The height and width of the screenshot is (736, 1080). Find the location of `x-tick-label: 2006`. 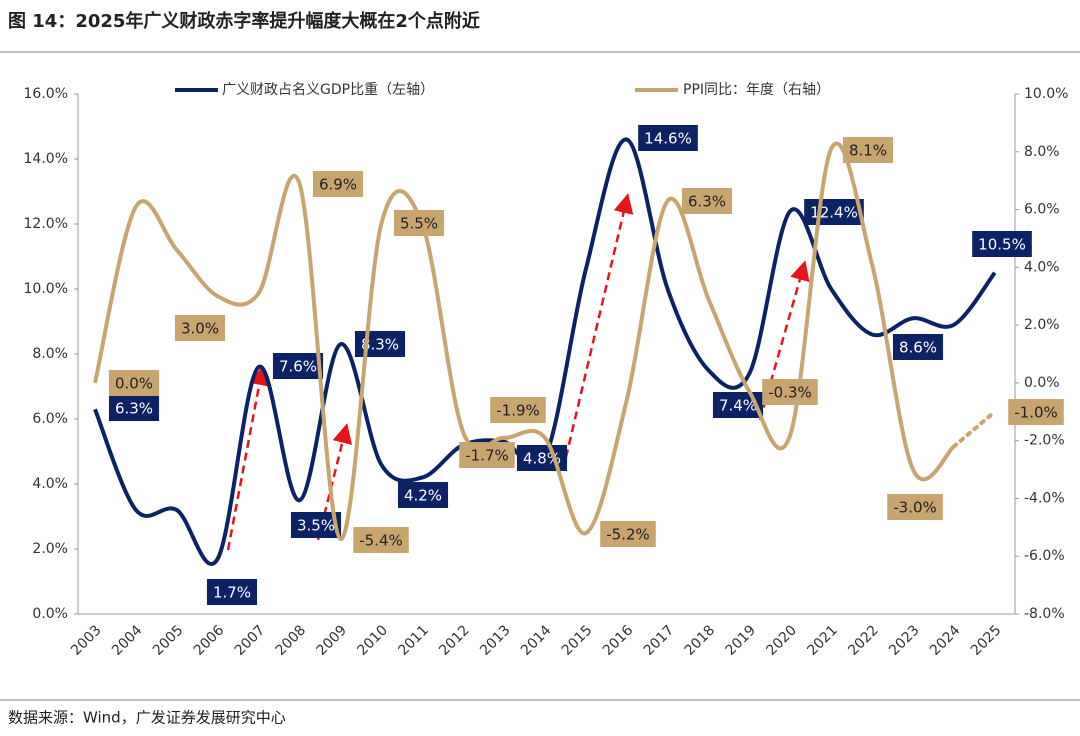

x-tick-label: 2006 is located at coordinates (209, 640).